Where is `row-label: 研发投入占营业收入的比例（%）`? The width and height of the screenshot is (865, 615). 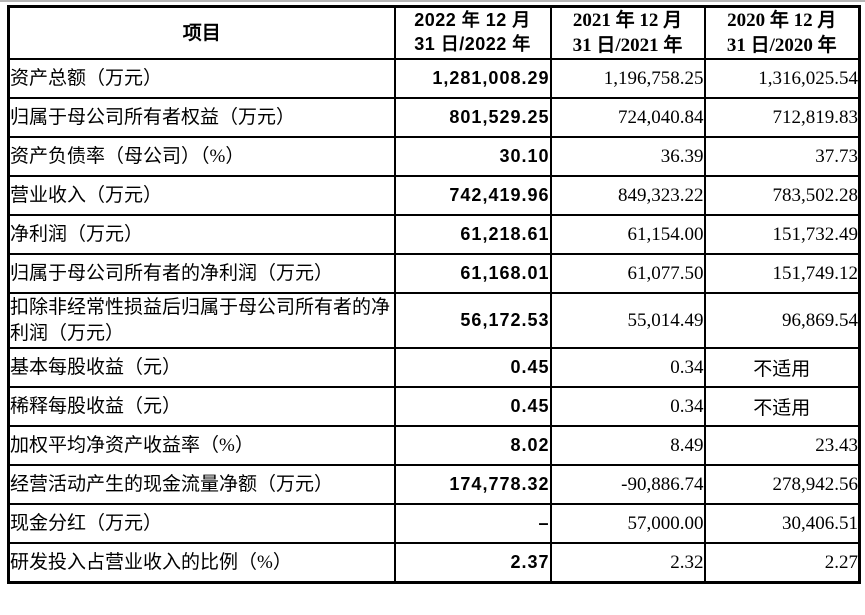
row-label: 研发投入占营业收入的比例（%） is located at coordinates (201, 563).